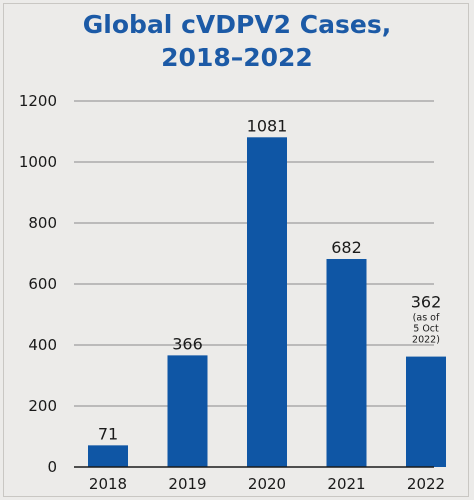 Image resolution: width=474 pixels, height=500 pixels. What do you see at coordinates (187, 484) in the screenshot?
I see `x-tick-label-2019: 2019` at bounding box center [187, 484].